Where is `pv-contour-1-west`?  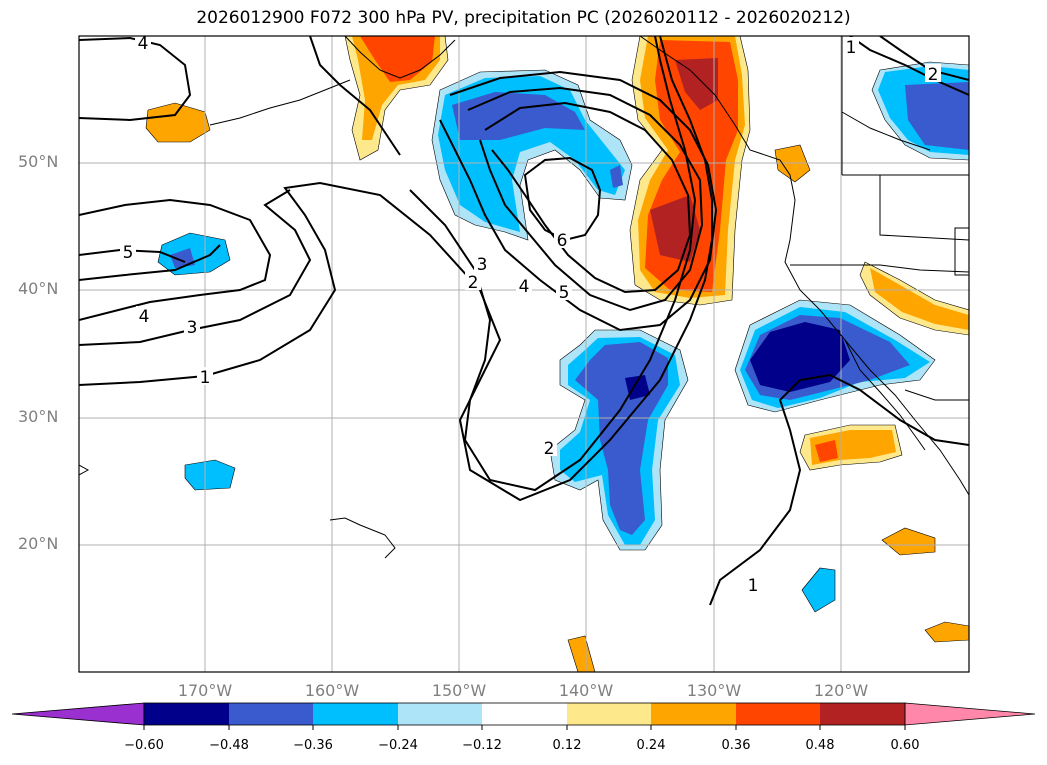 pv-contour-1-west is located at coordinates (175, 259).